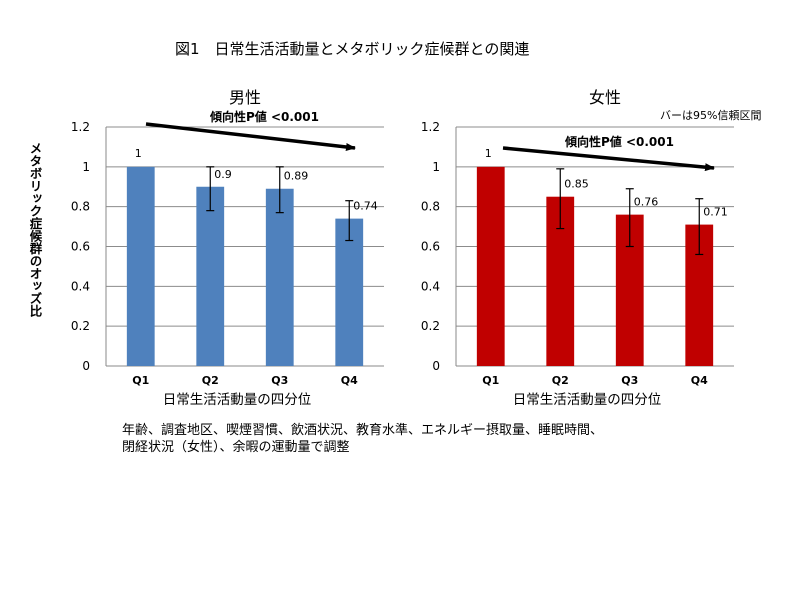 The width and height of the screenshot is (800, 600). Describe the element at coordinates (365, 206) in the screenshot. I see `data-label: 0.74` at that location.